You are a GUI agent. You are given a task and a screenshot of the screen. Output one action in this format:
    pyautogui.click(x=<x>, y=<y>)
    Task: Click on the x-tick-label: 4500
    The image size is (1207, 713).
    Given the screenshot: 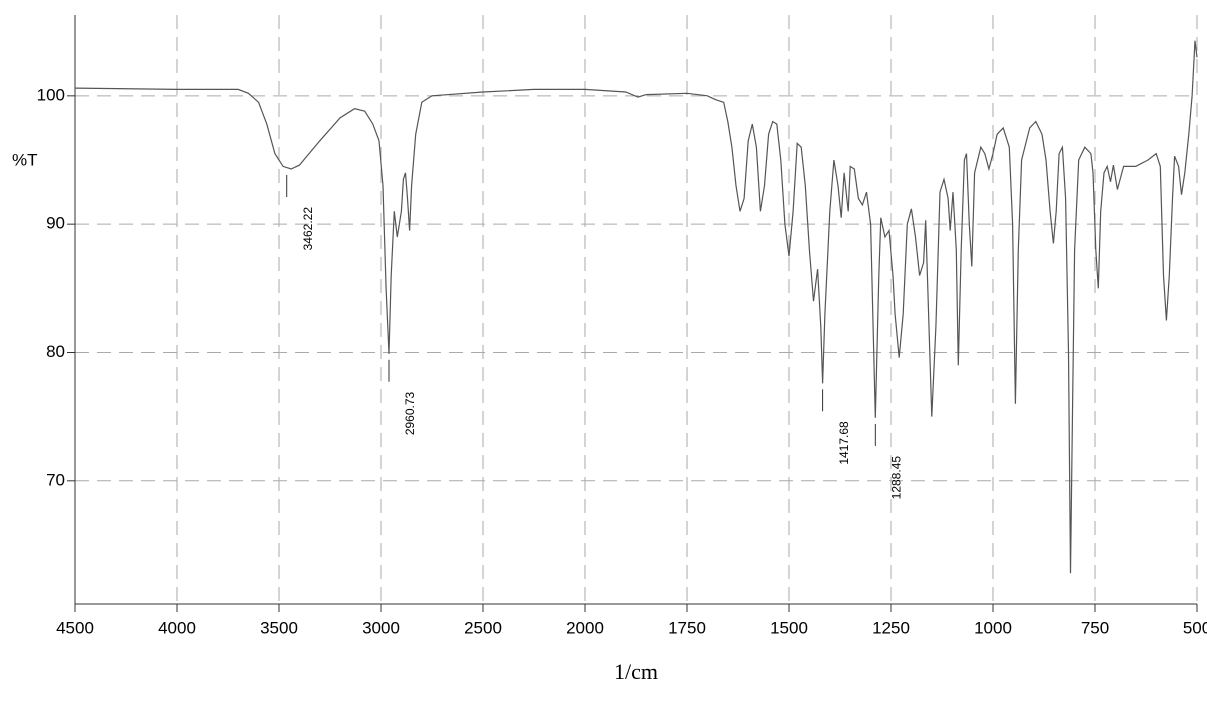 What is the action you would take?
    pyautogui.click(x=75, y=627)
    